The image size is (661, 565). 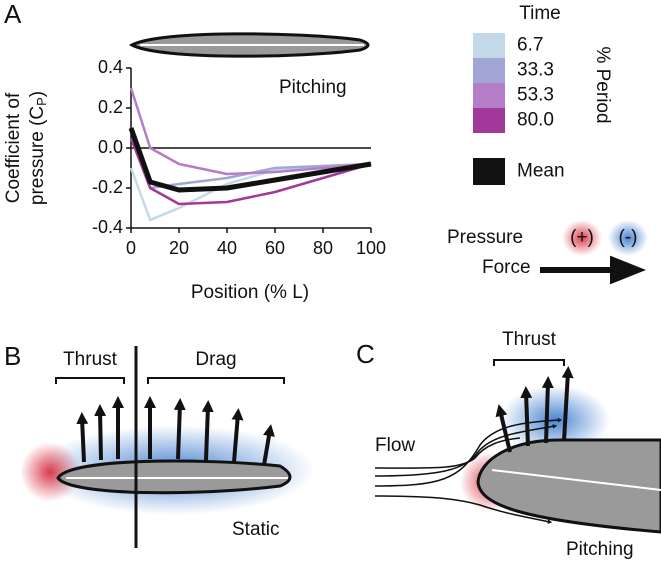 I want to click on y-label-subscript: P, so click(x=41, y=101).